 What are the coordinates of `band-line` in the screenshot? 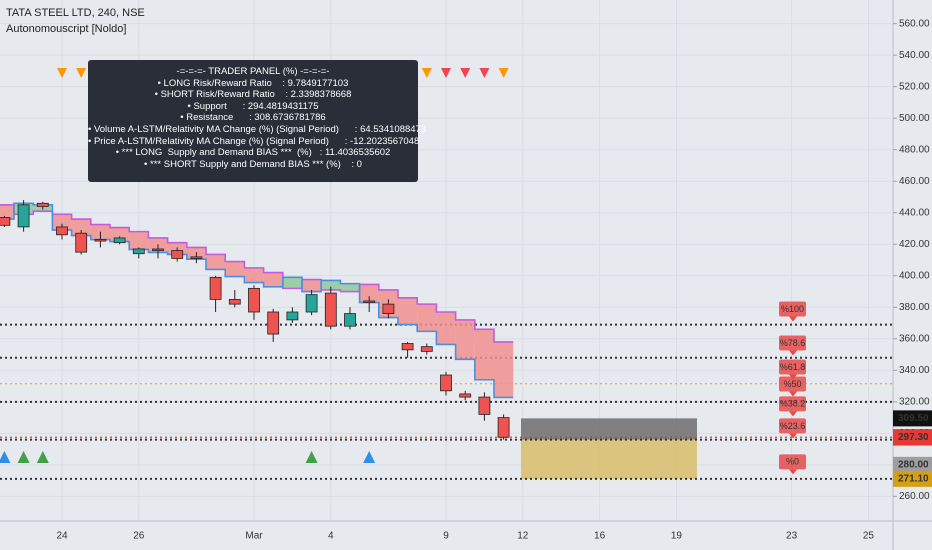 It's located at (257, 273).